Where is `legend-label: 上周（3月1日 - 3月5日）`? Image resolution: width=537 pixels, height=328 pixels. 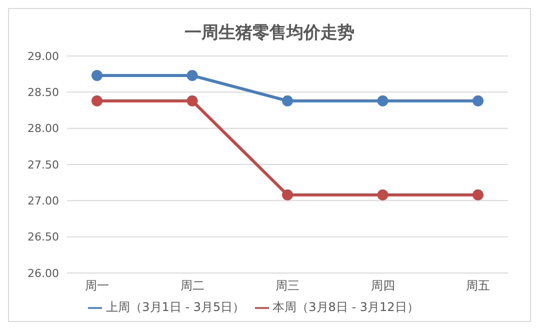
legend-label: 上周（3月1日 - 3月5日） is located at coordinates (175, 307).